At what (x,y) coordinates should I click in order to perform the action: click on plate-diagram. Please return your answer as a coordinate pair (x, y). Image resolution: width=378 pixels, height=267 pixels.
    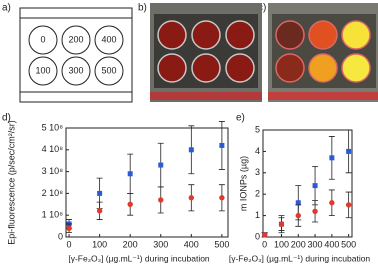
    Looking at the image, I should click on (76, 55).